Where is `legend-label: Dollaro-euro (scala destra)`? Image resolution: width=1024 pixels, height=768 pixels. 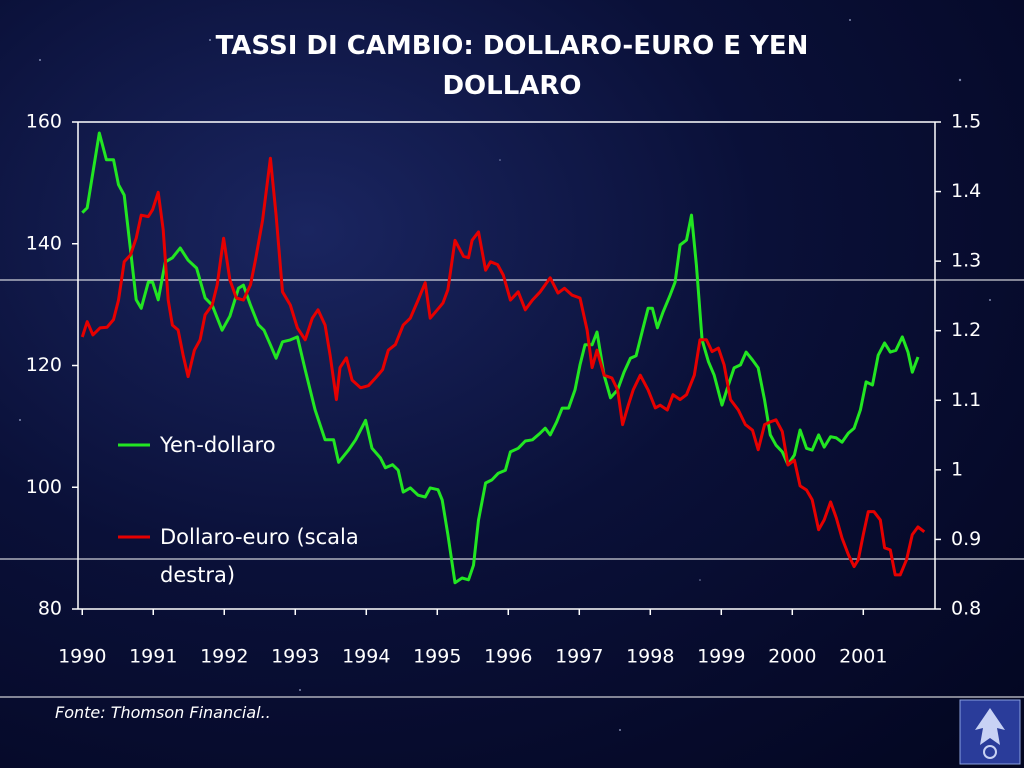
legend-label: Dollaro-euro (scala destra) is located at coordinates (259, 556).